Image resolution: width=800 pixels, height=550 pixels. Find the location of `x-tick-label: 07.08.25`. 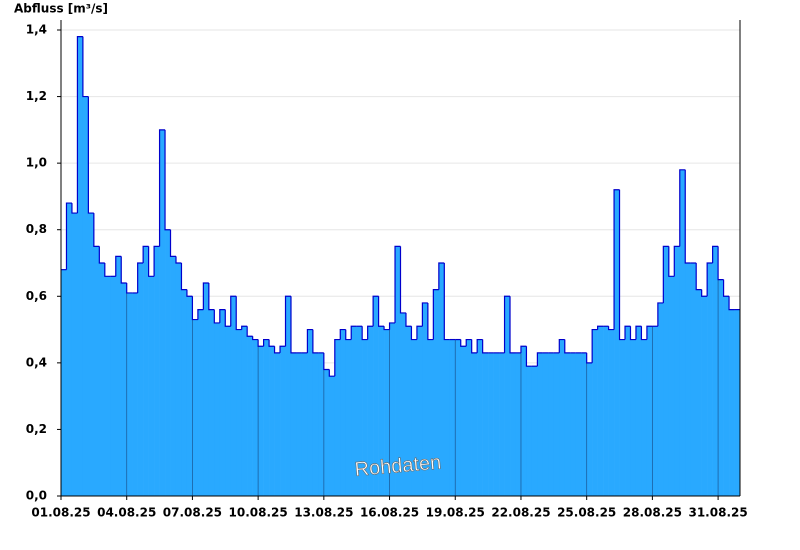

x-tick-label: 07.08.25 is located at coordinates (192, 513).